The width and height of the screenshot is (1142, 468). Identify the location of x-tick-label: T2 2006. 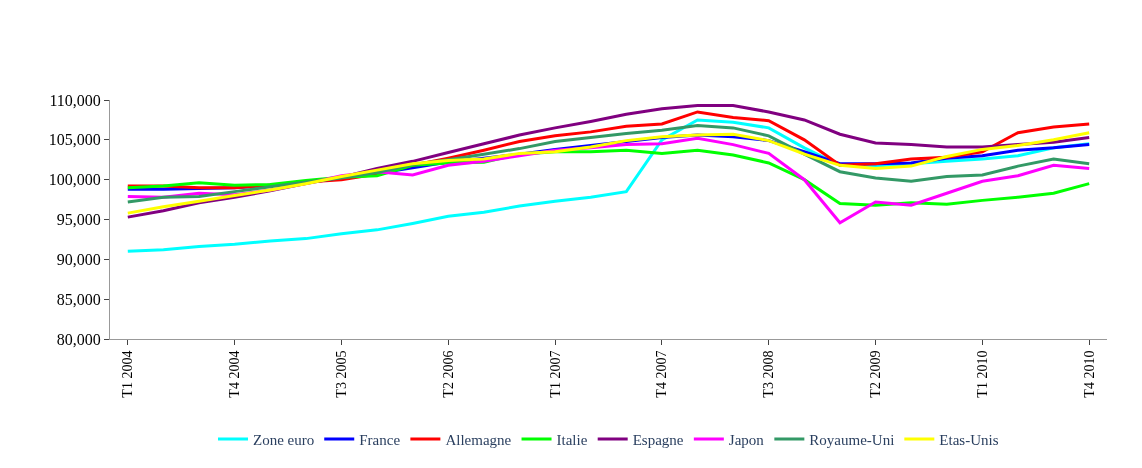
(448, 374).